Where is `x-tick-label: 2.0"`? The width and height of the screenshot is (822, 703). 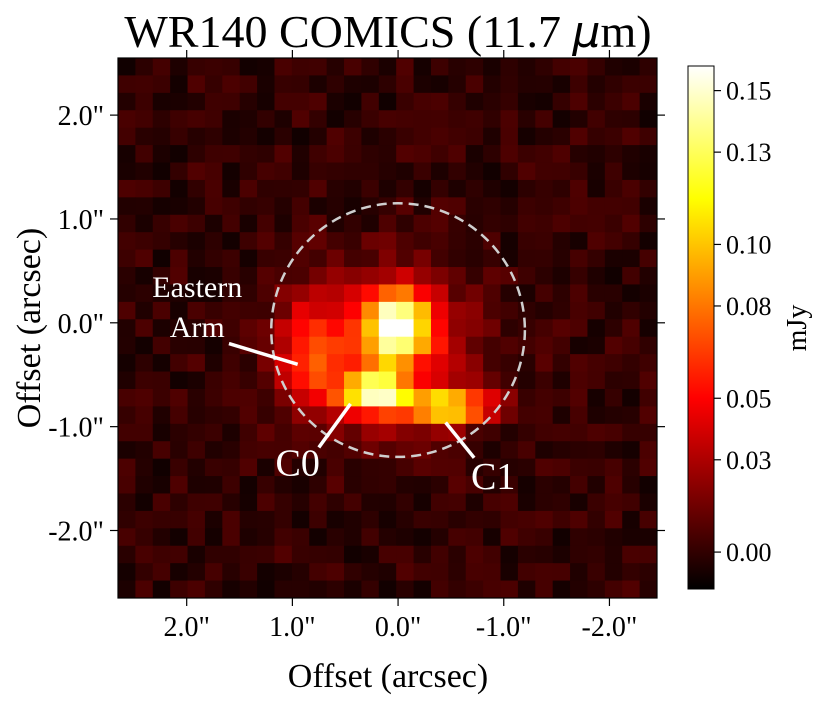 x-tick-label: 2.0" is located at coordinates (186, 627).